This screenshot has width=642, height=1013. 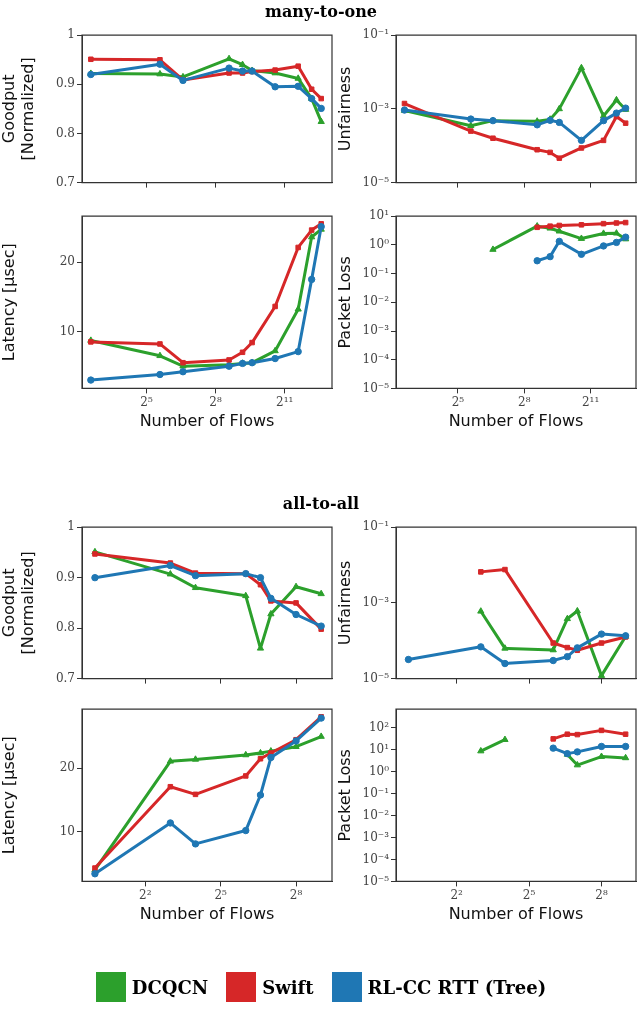 I want to click on legend-label: RL-CC RTT (Tree), so click(x=457, y=987).